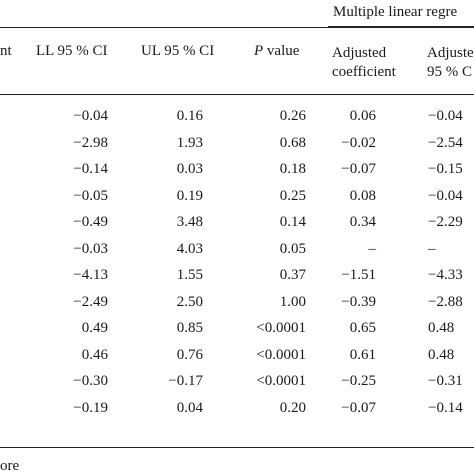 This screenshot has height=474, width=474. Describe the element at coordinates (189, 275) in the screenshot. I see `cell-ul: 1.55` at that location.